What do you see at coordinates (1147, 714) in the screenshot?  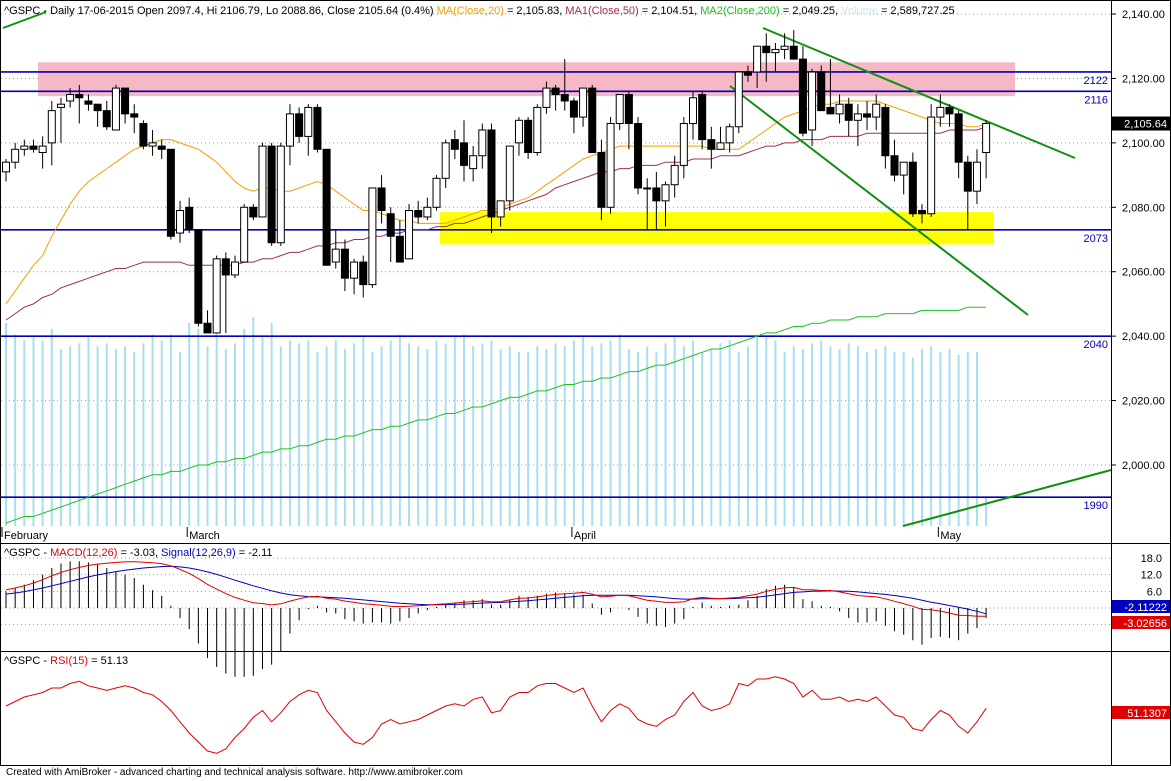 I see `rsi-value-label: 51.1307` at bounding box center [1147, 714].